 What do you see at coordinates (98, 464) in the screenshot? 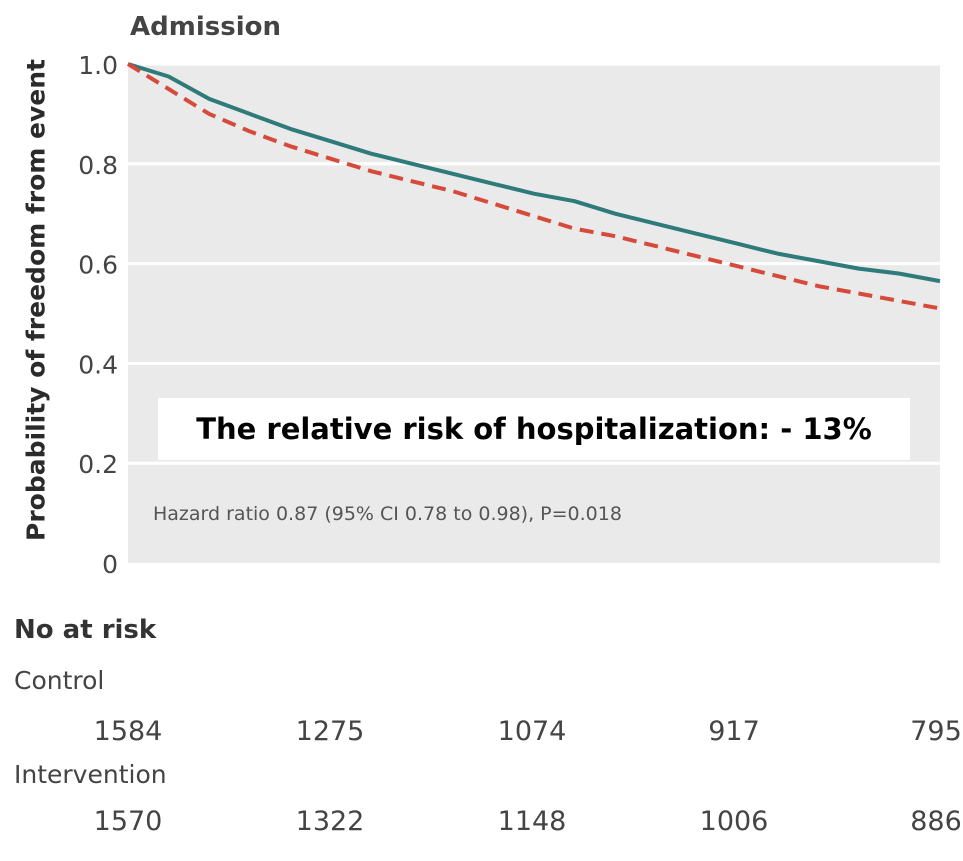
I see `y-tick-label: 0.2` at bounding box center [98, 464].